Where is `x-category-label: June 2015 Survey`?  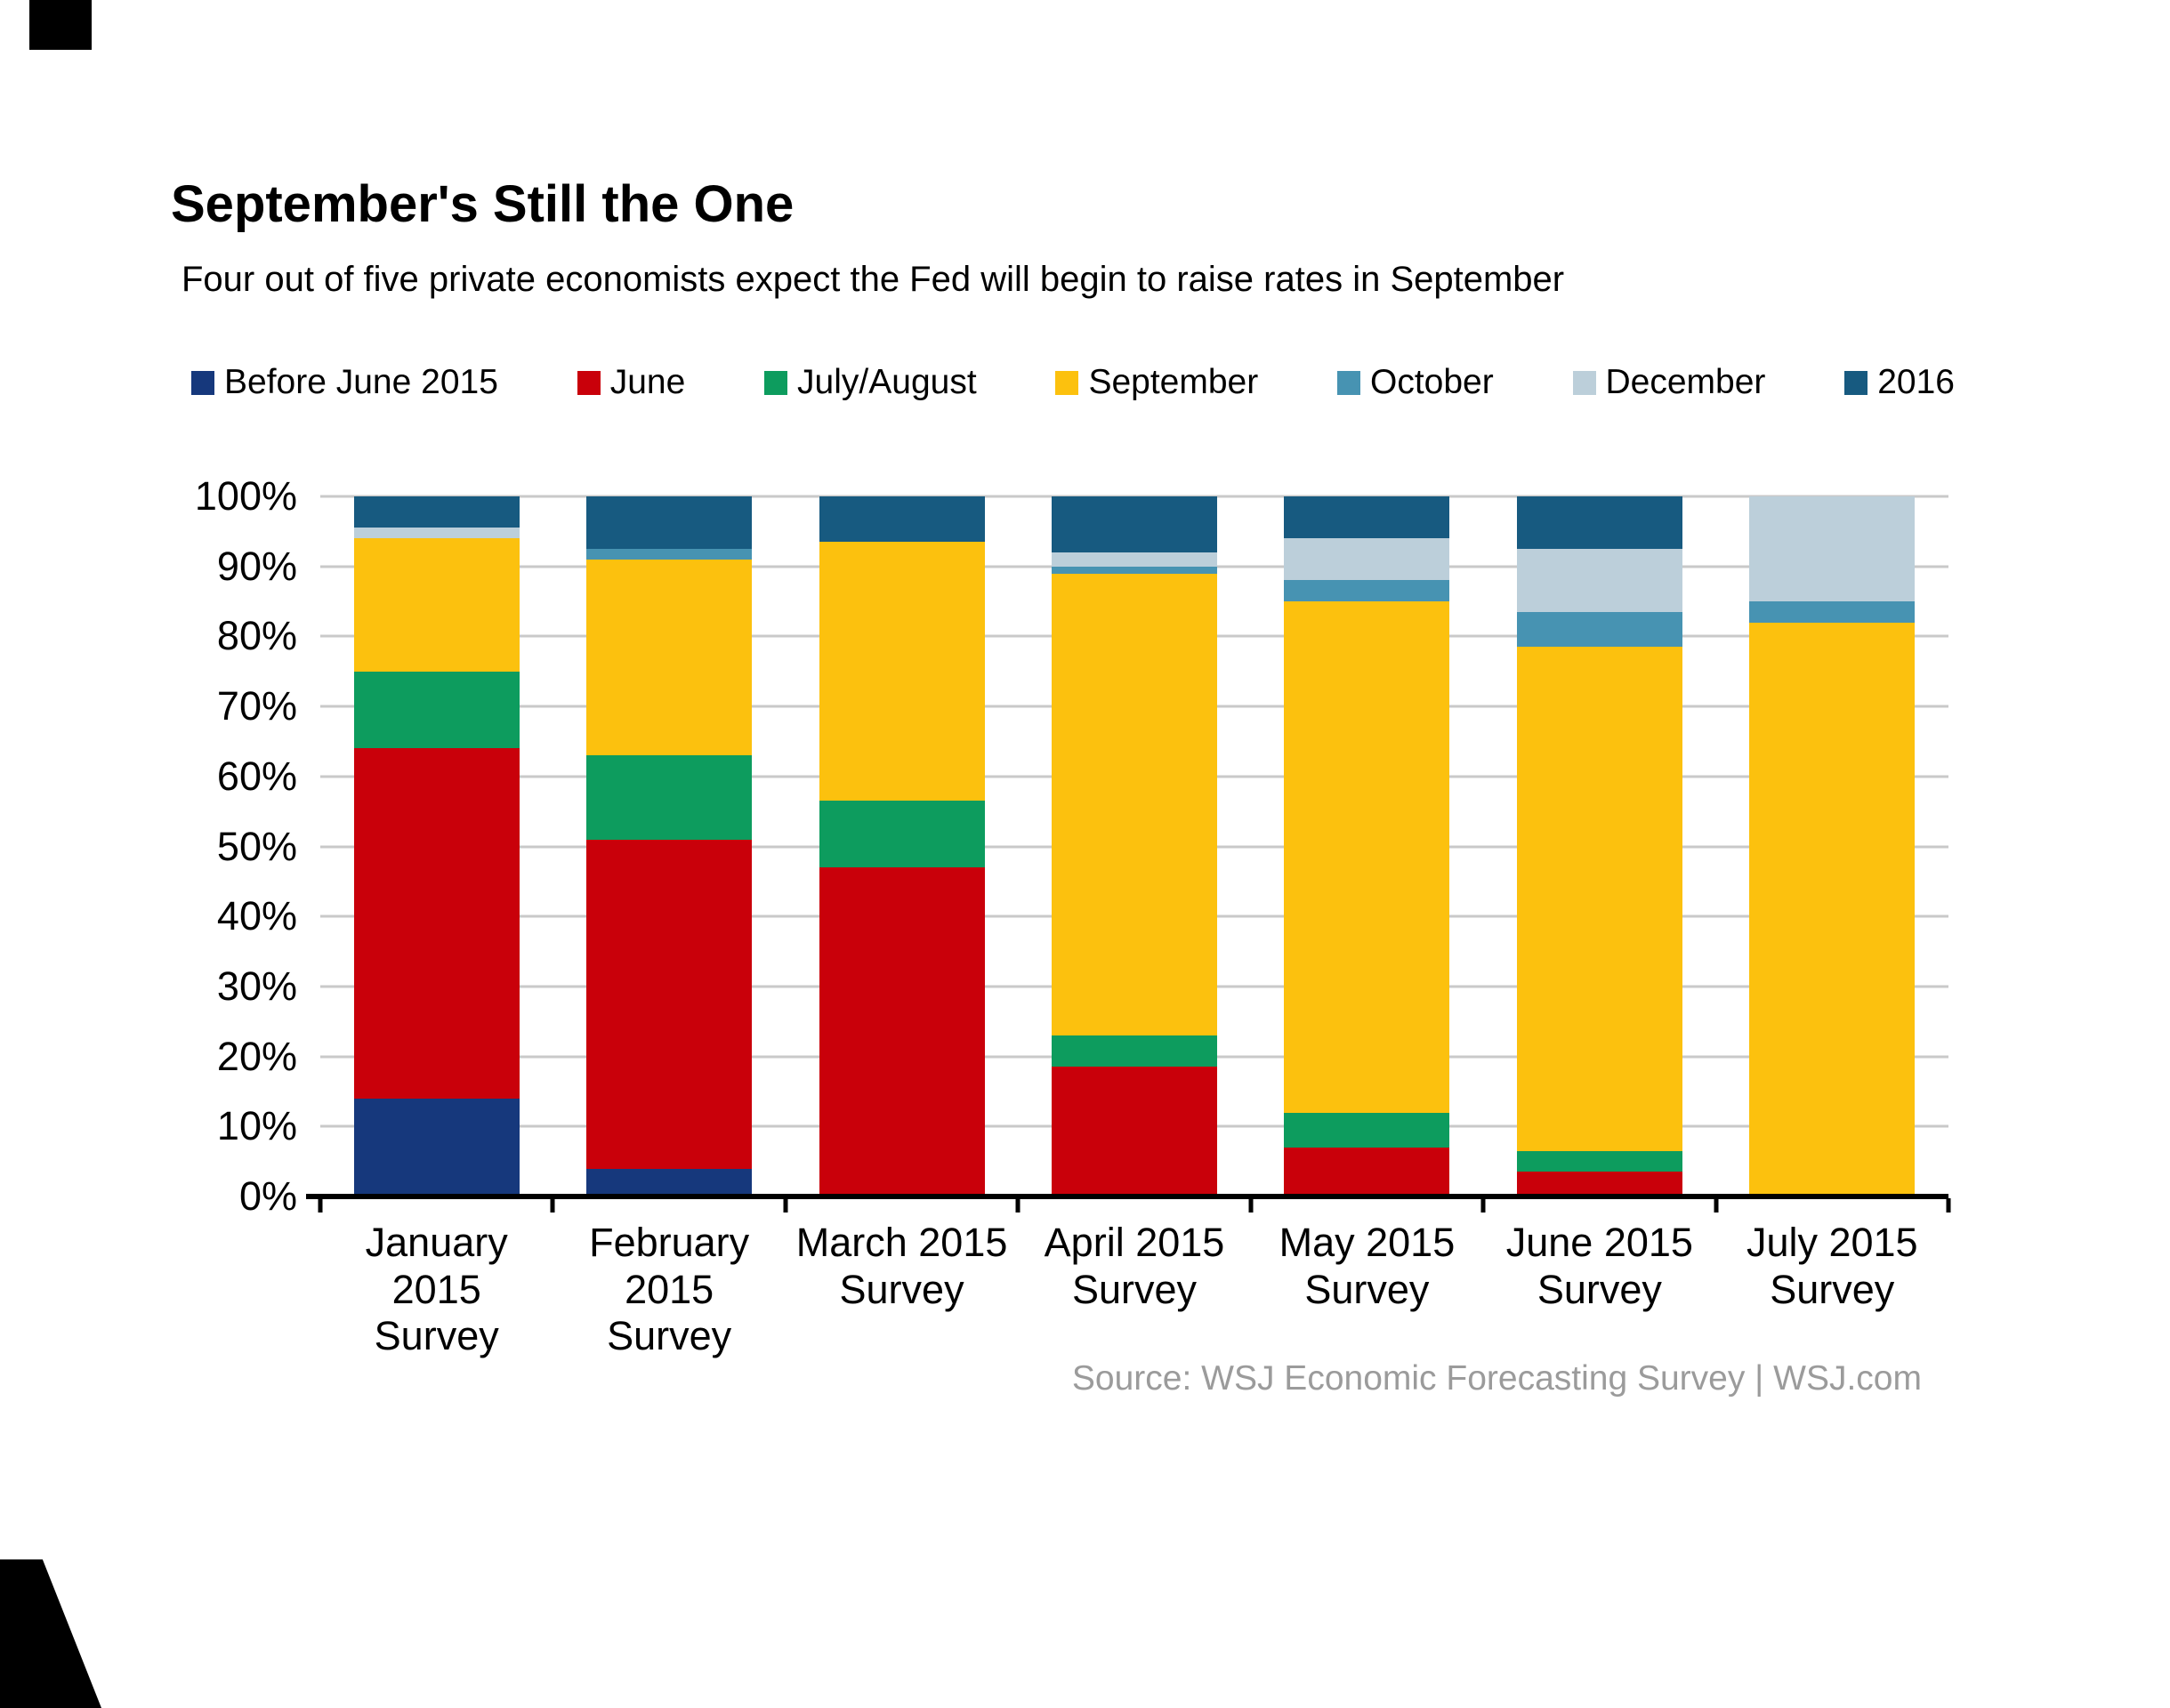
x-category-label: June 2015 Survey is located at coordinates (1599, 1266).